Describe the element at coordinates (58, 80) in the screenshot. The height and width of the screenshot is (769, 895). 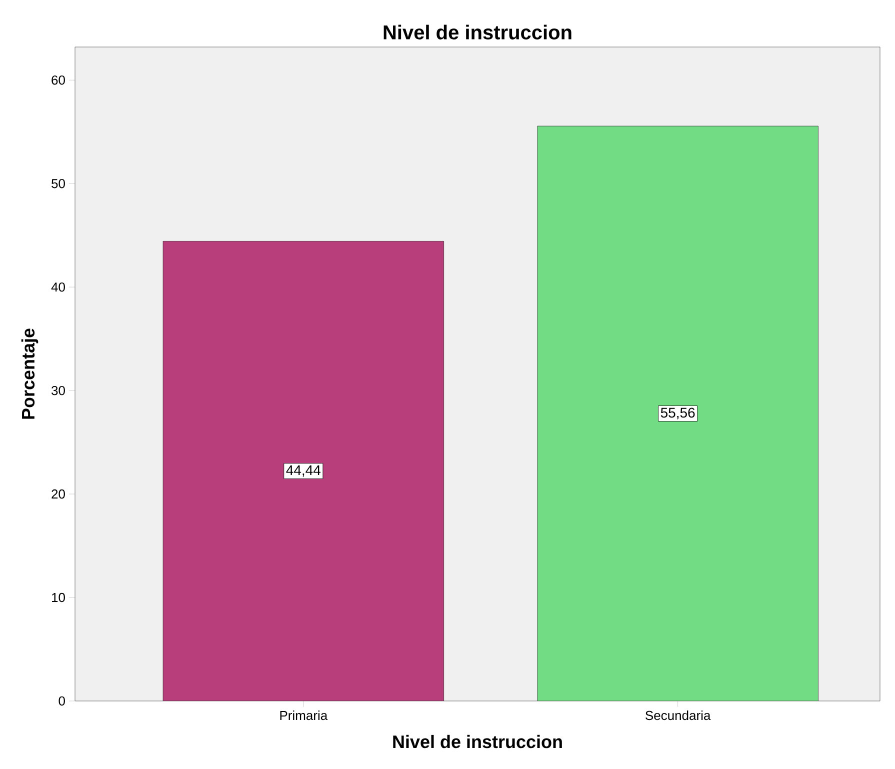
I see `y-tick-label: 60` at that location.